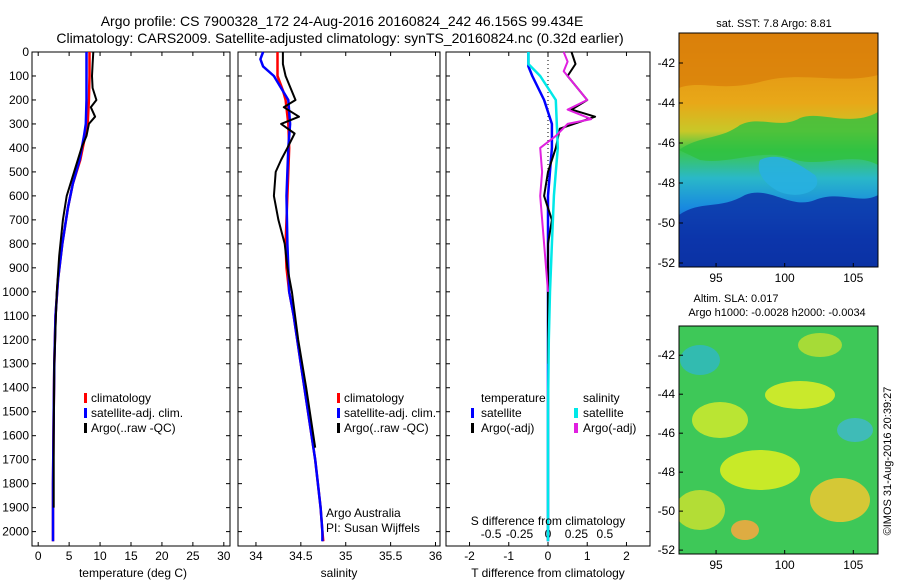  I want to click on sla-map, so click(778, 440).